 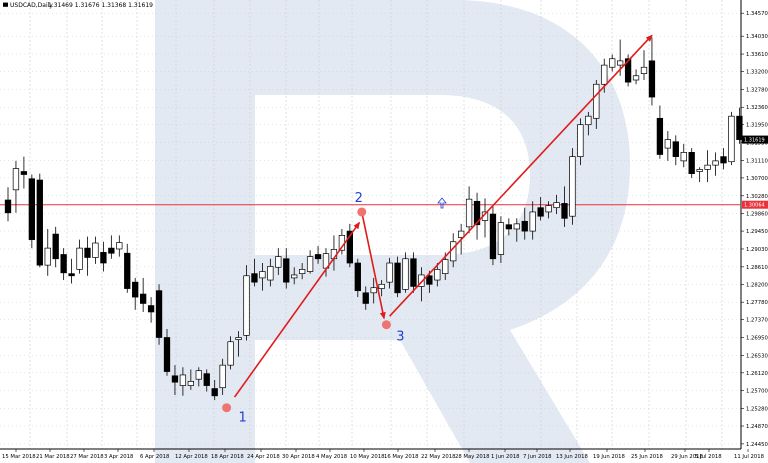 What do you see at coordinates (757, 14) in the screenshot?
I see `price-tick-label: 1.34570` at bounding box center [757, 14].